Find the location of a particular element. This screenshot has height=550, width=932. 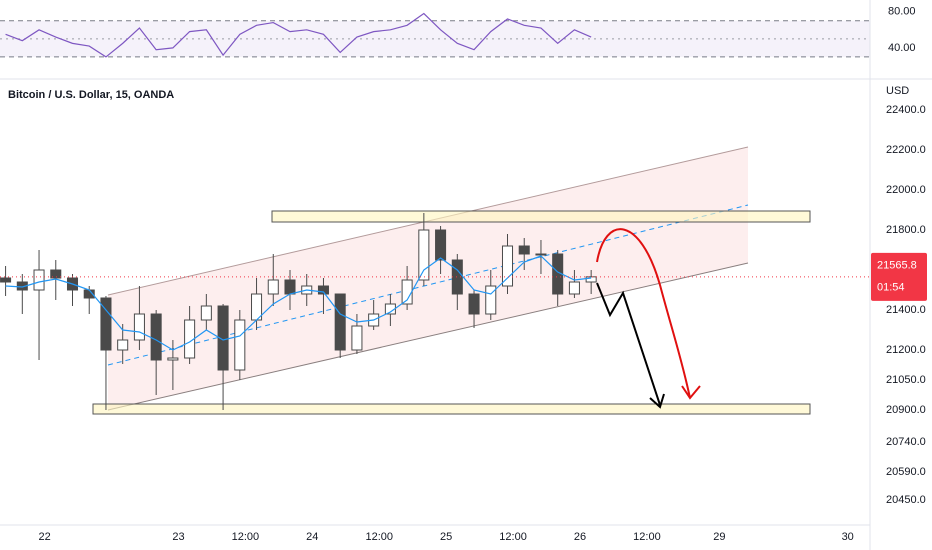

moving-average is located at coordinates (298, 303).